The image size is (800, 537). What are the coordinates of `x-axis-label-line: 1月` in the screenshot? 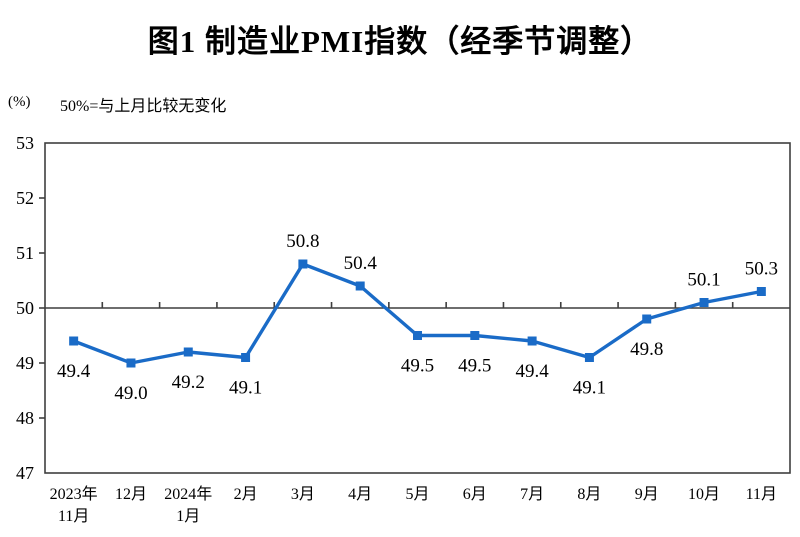 It's located at (188, 516).